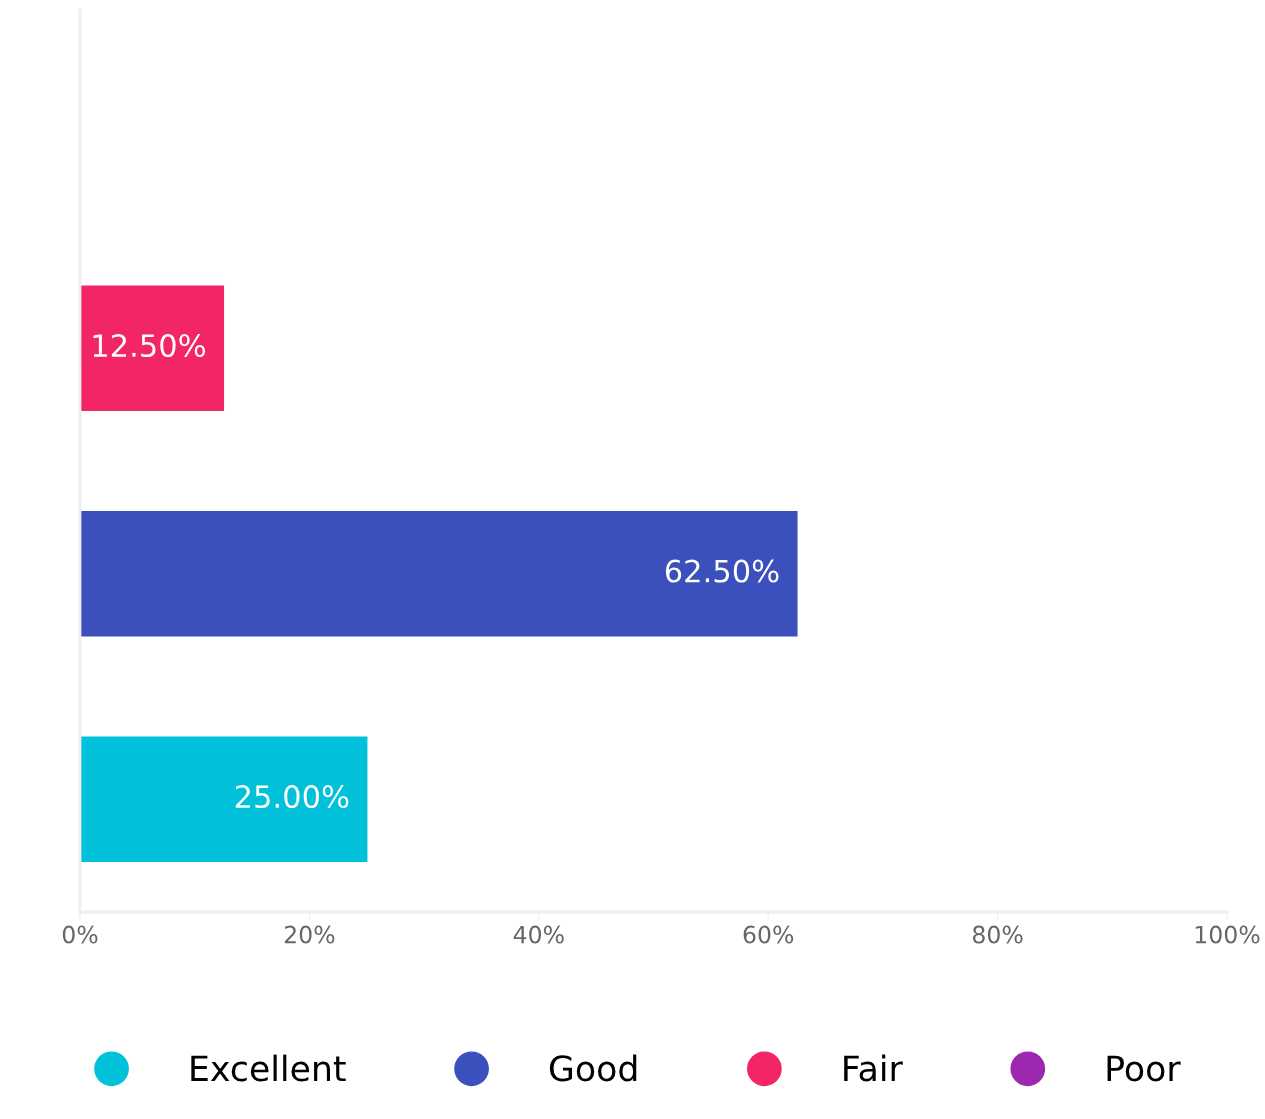  What do you see at coordinates (768, 934) in the screenshot?
I see `x-tick-label: 60%` at bounding box center [768, 934].